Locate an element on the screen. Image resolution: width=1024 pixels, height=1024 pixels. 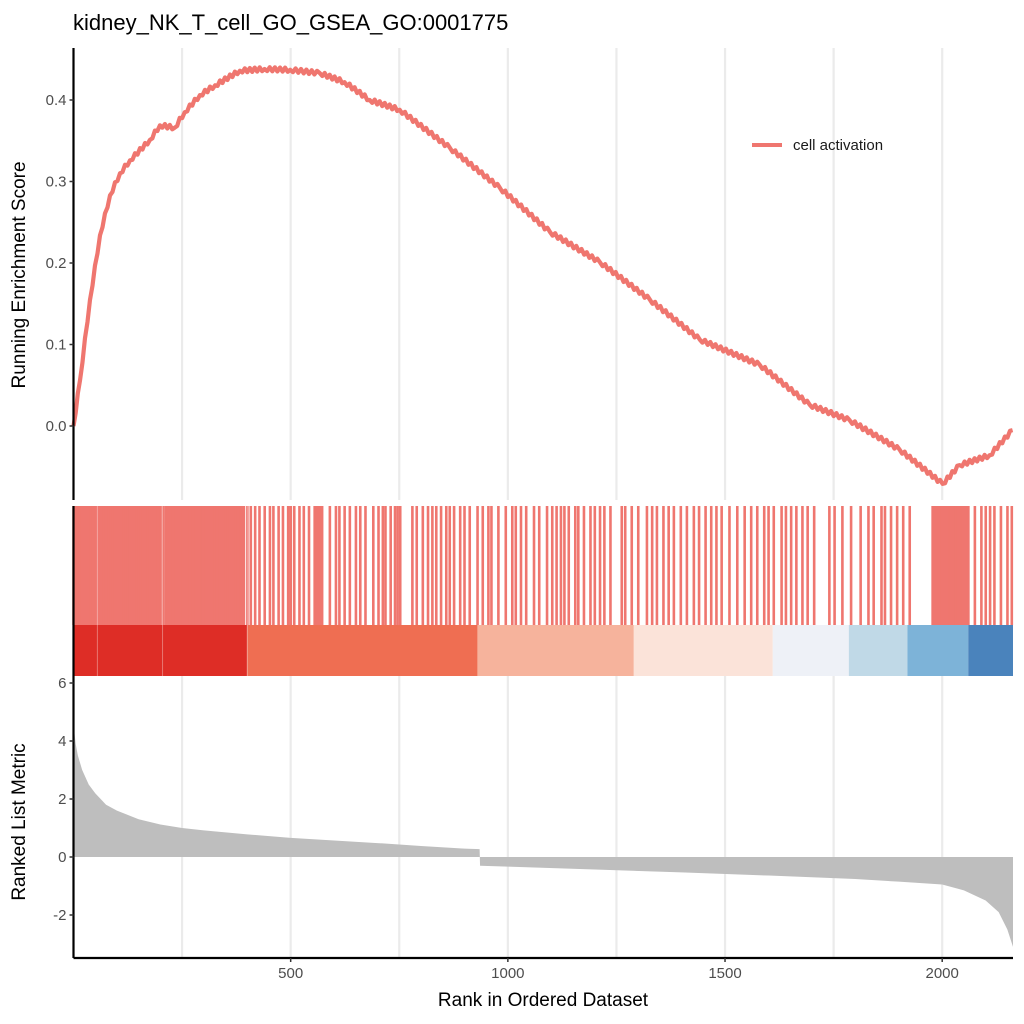
y-tick-label-es: 0.1 is located at coordinates (56, 345).